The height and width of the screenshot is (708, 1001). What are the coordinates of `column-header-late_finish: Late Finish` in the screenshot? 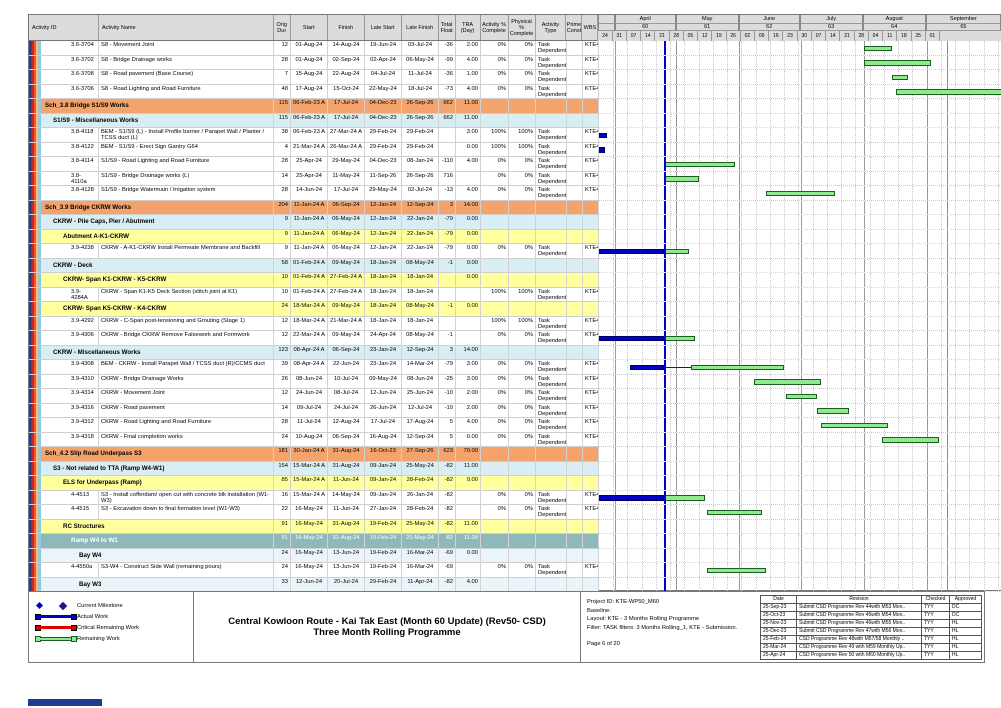 It's located at (420, 27).